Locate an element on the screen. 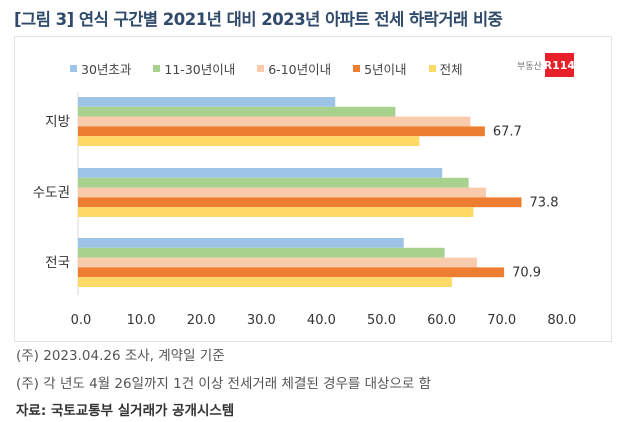 The image size is (628, 422). x-tick-label: 50.0 is located at coordinates (381, 320).